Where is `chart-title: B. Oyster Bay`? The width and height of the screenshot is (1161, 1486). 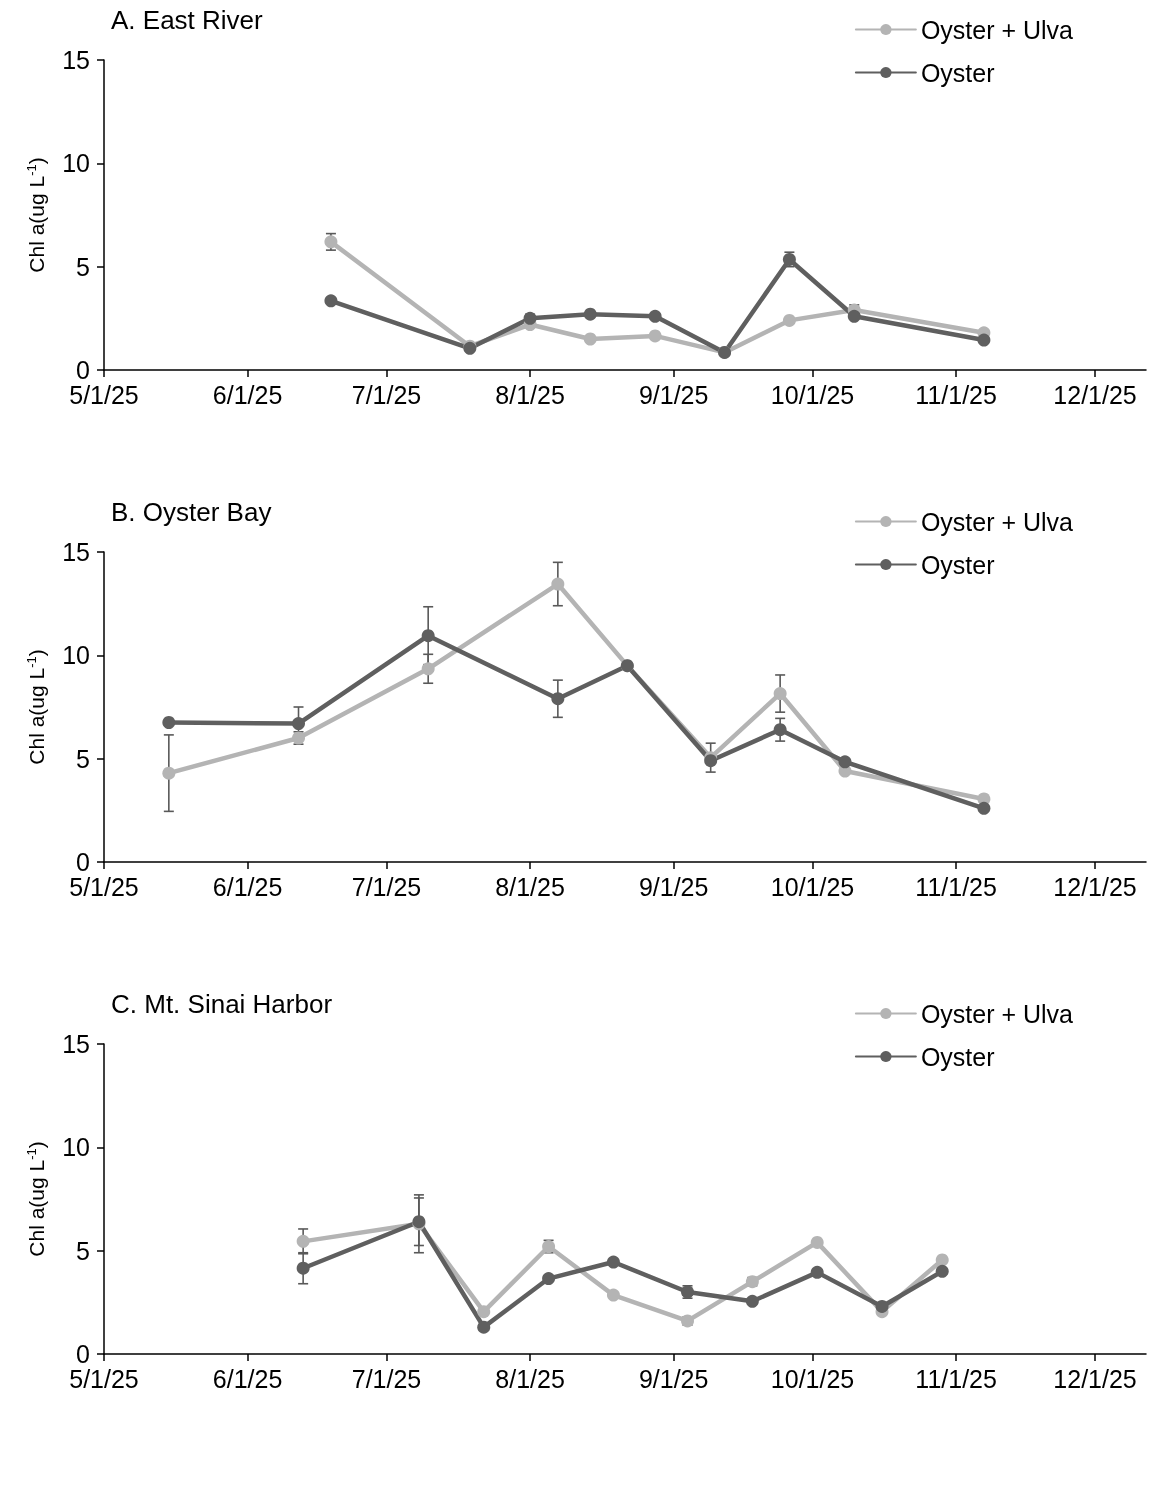 chart-title: B. Oyster Bay is located at coordinates (191, 512).